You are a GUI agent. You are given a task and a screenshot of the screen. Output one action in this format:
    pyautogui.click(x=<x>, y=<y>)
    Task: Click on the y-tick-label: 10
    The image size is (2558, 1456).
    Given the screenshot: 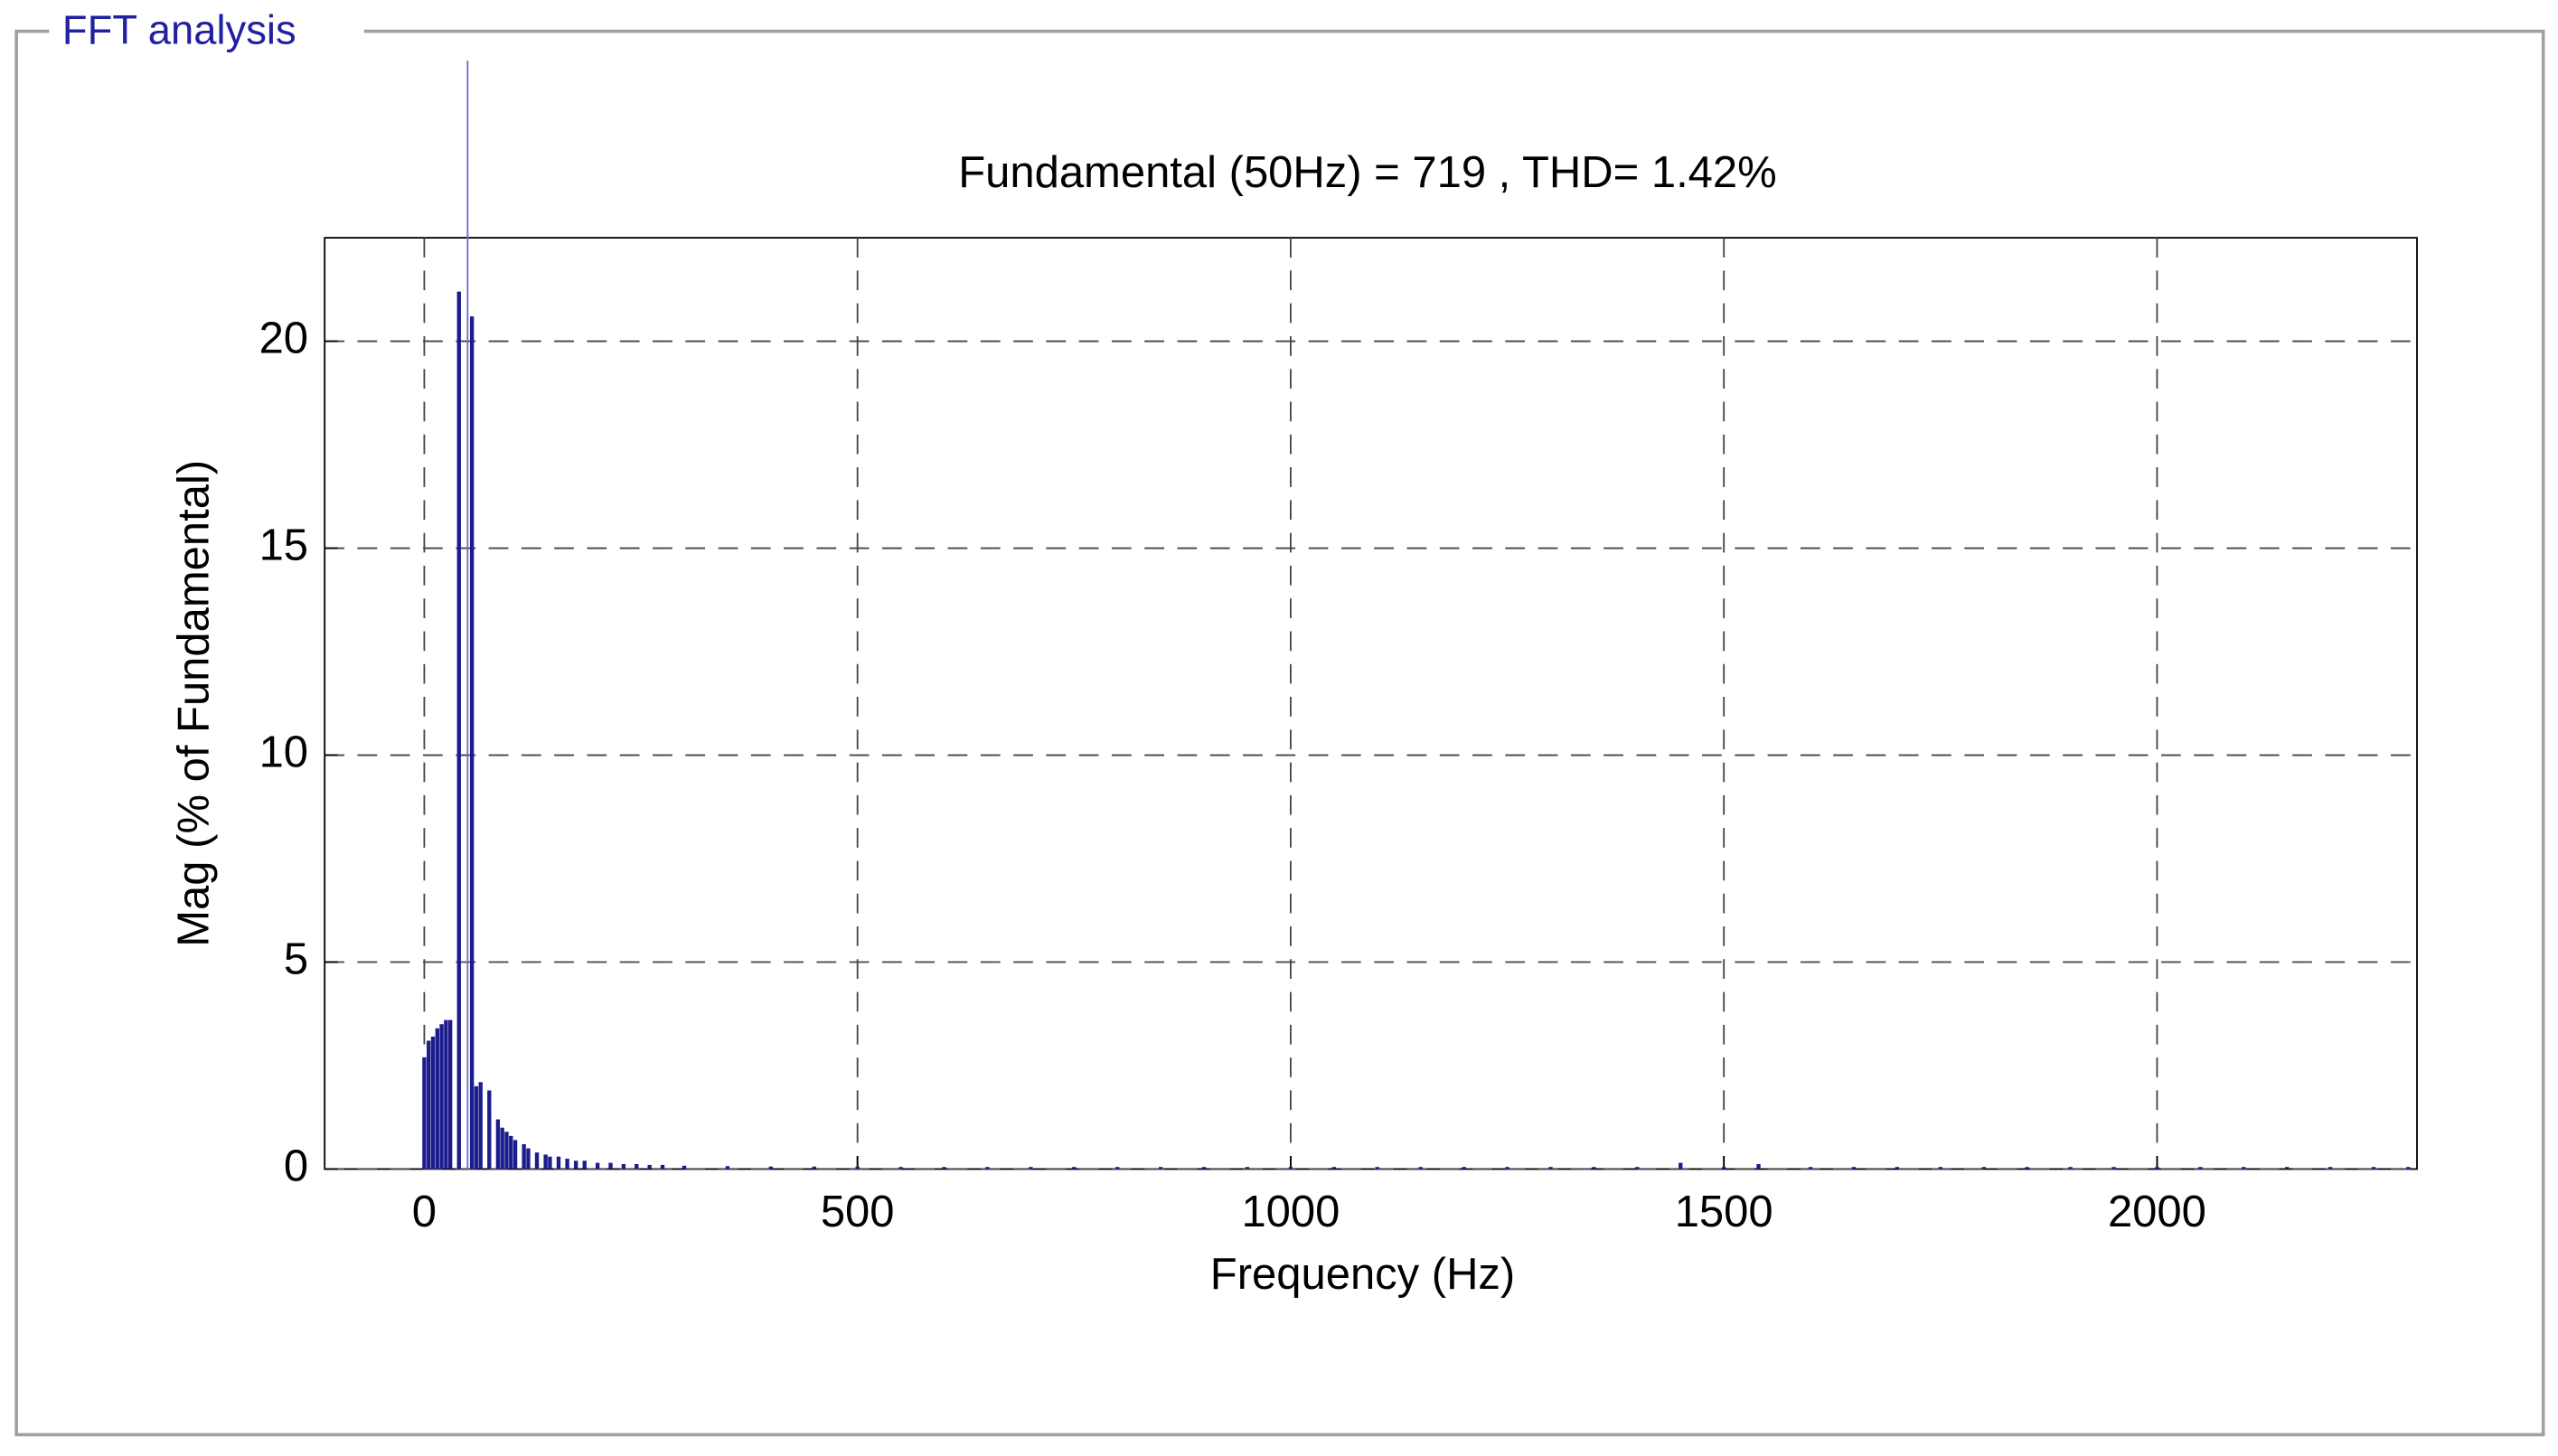 What is the action you would take?
    pyautogui.click(x=283, y=752)
    